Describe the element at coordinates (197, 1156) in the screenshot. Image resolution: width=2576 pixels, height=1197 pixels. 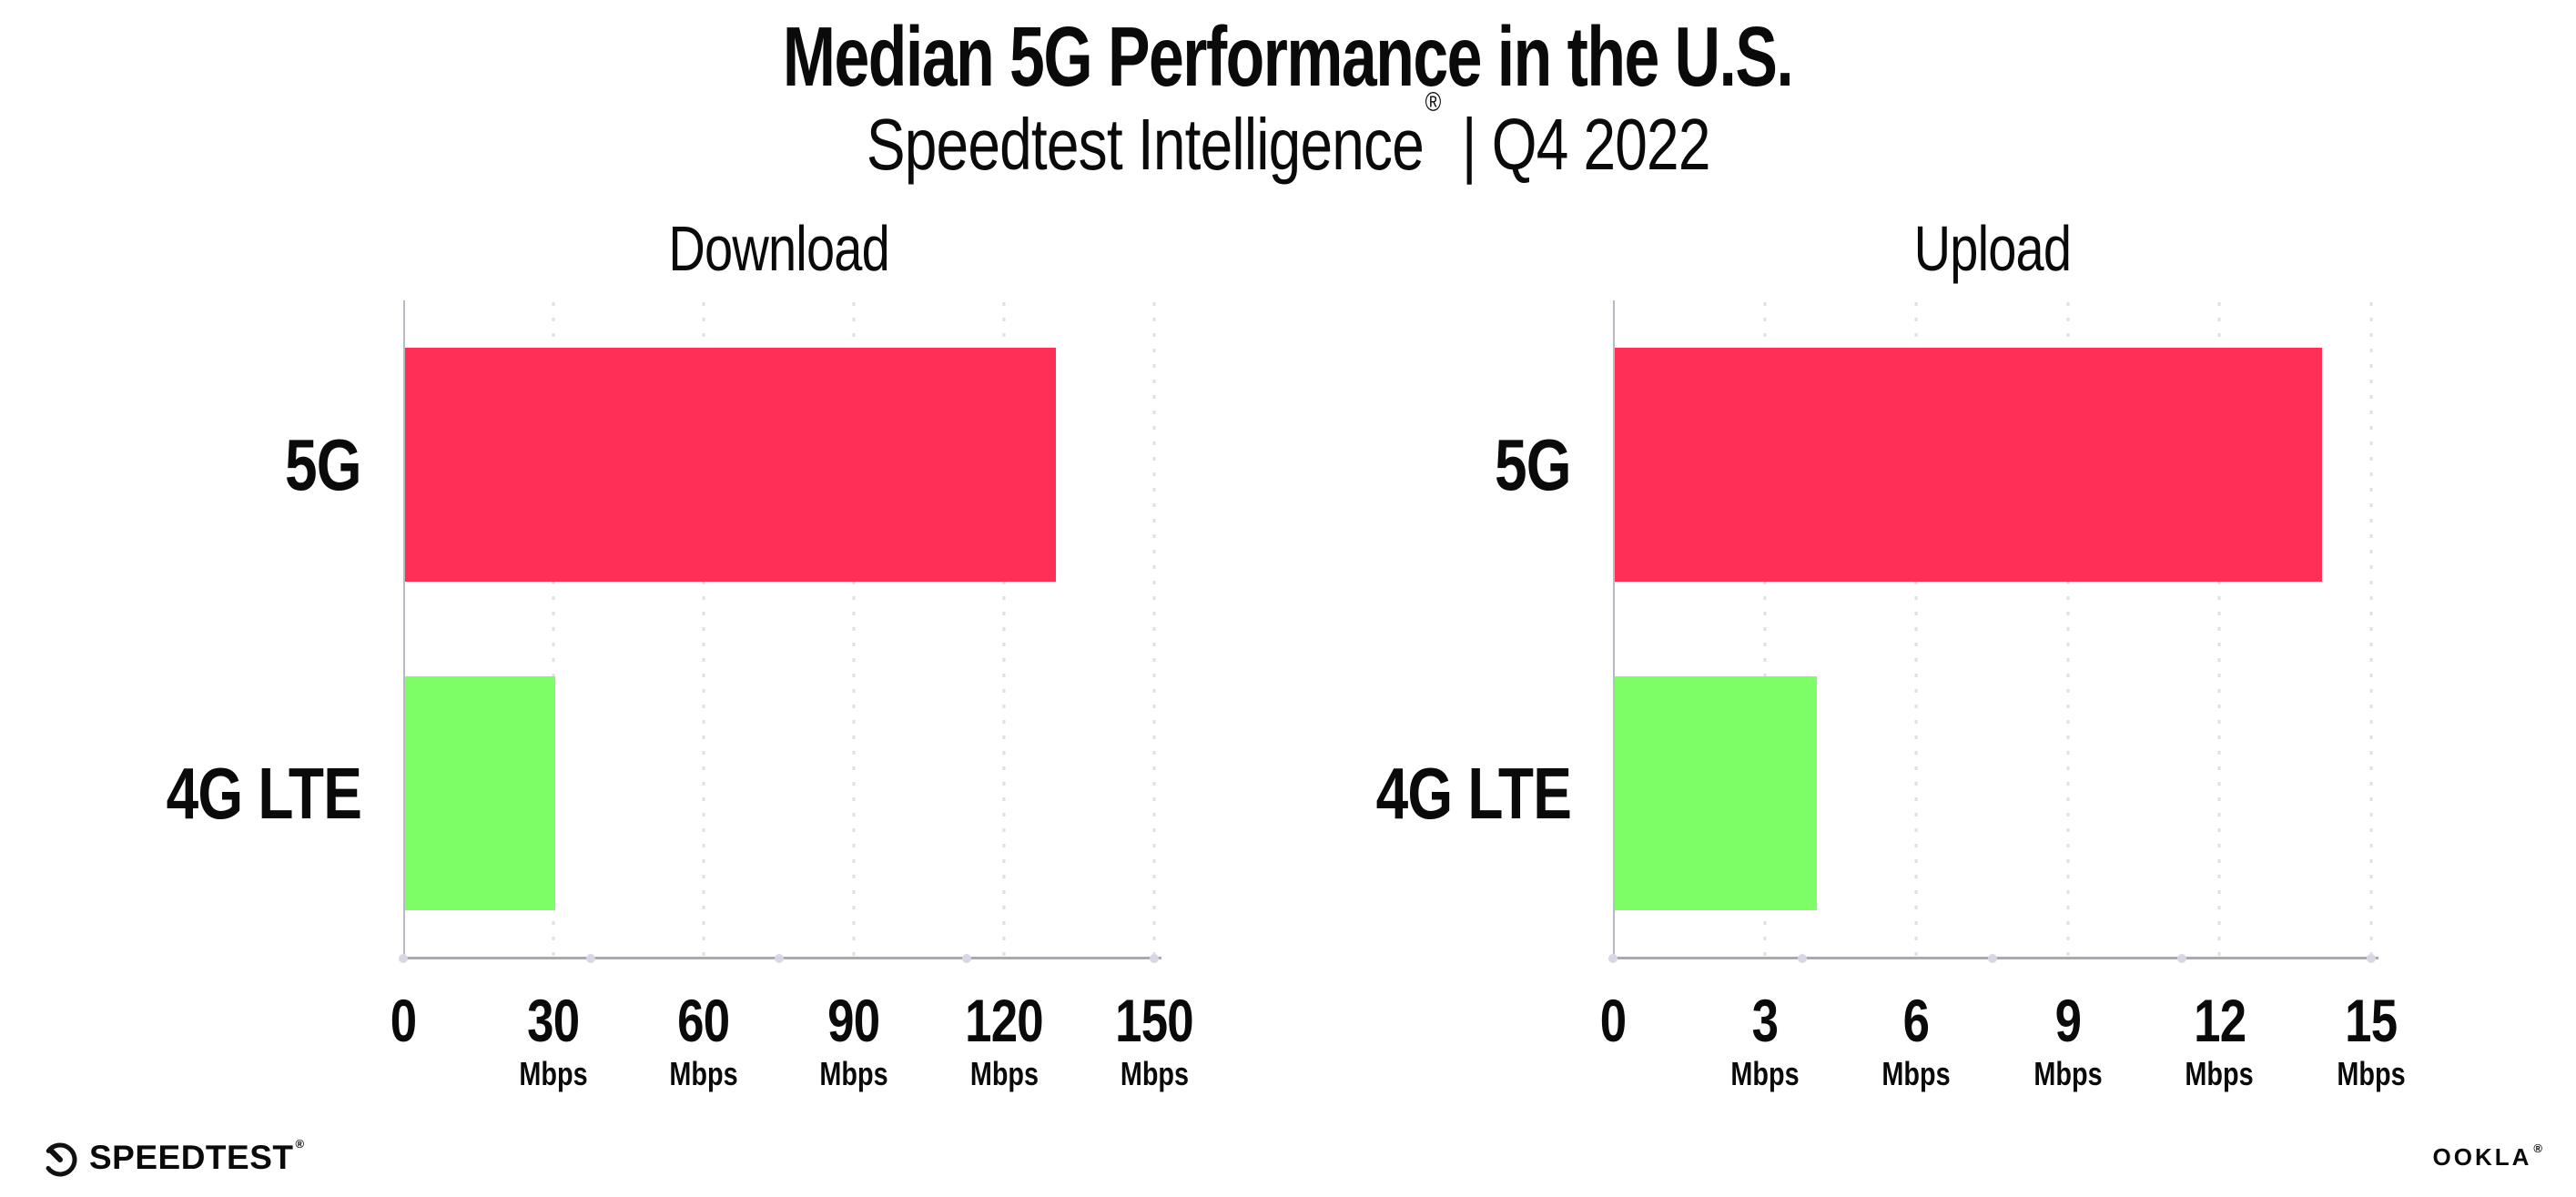
I see `speedtest-wordmark: SPEEDTEST ®` at that location.